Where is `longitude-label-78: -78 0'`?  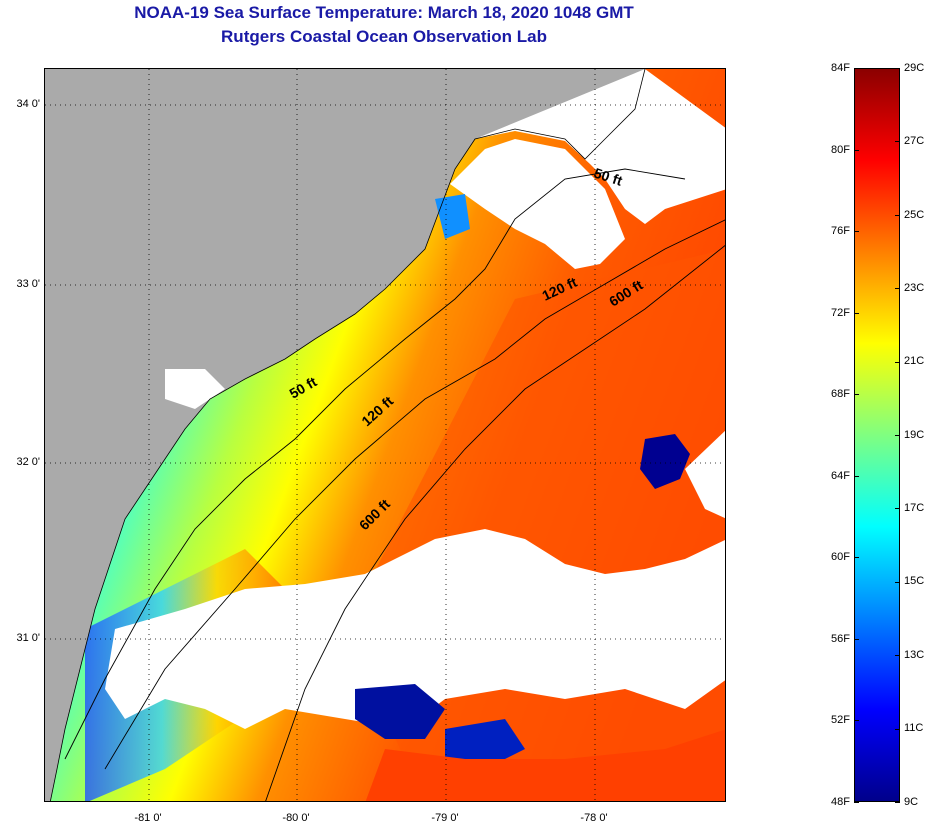 longitude-label-78: -78 0' is located at coordinates (594, 818).